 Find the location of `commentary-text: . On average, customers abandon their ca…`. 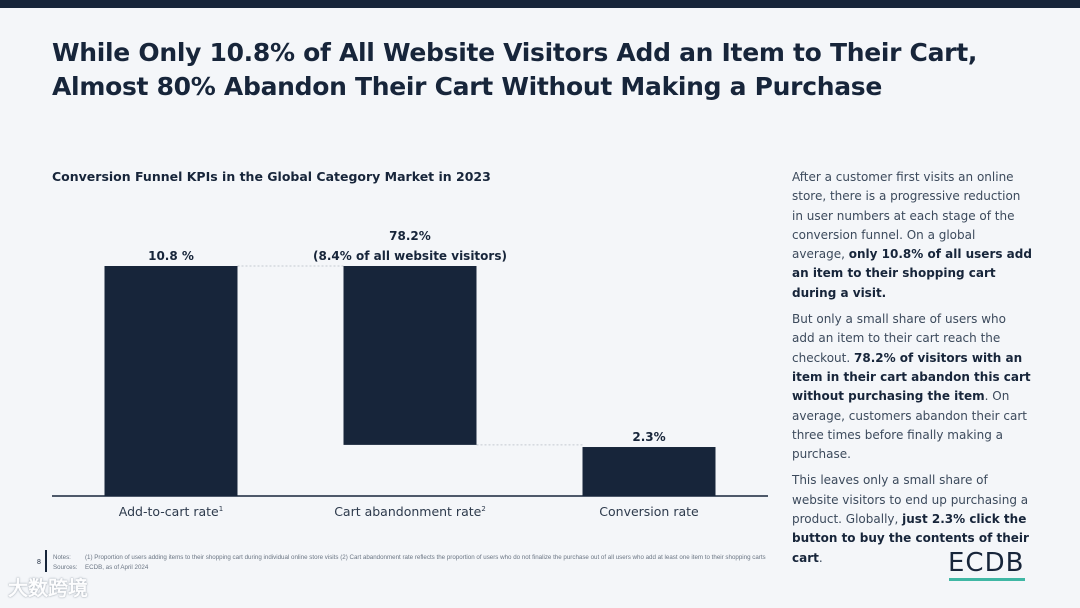

commentary-text: . On average, customers abandon their ca… is located at coordinates (910, 425).